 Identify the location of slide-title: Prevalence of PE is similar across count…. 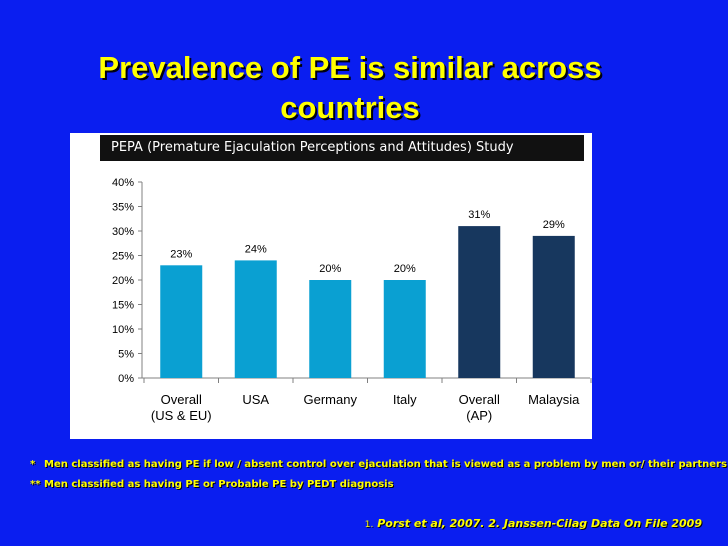
(350, 88).